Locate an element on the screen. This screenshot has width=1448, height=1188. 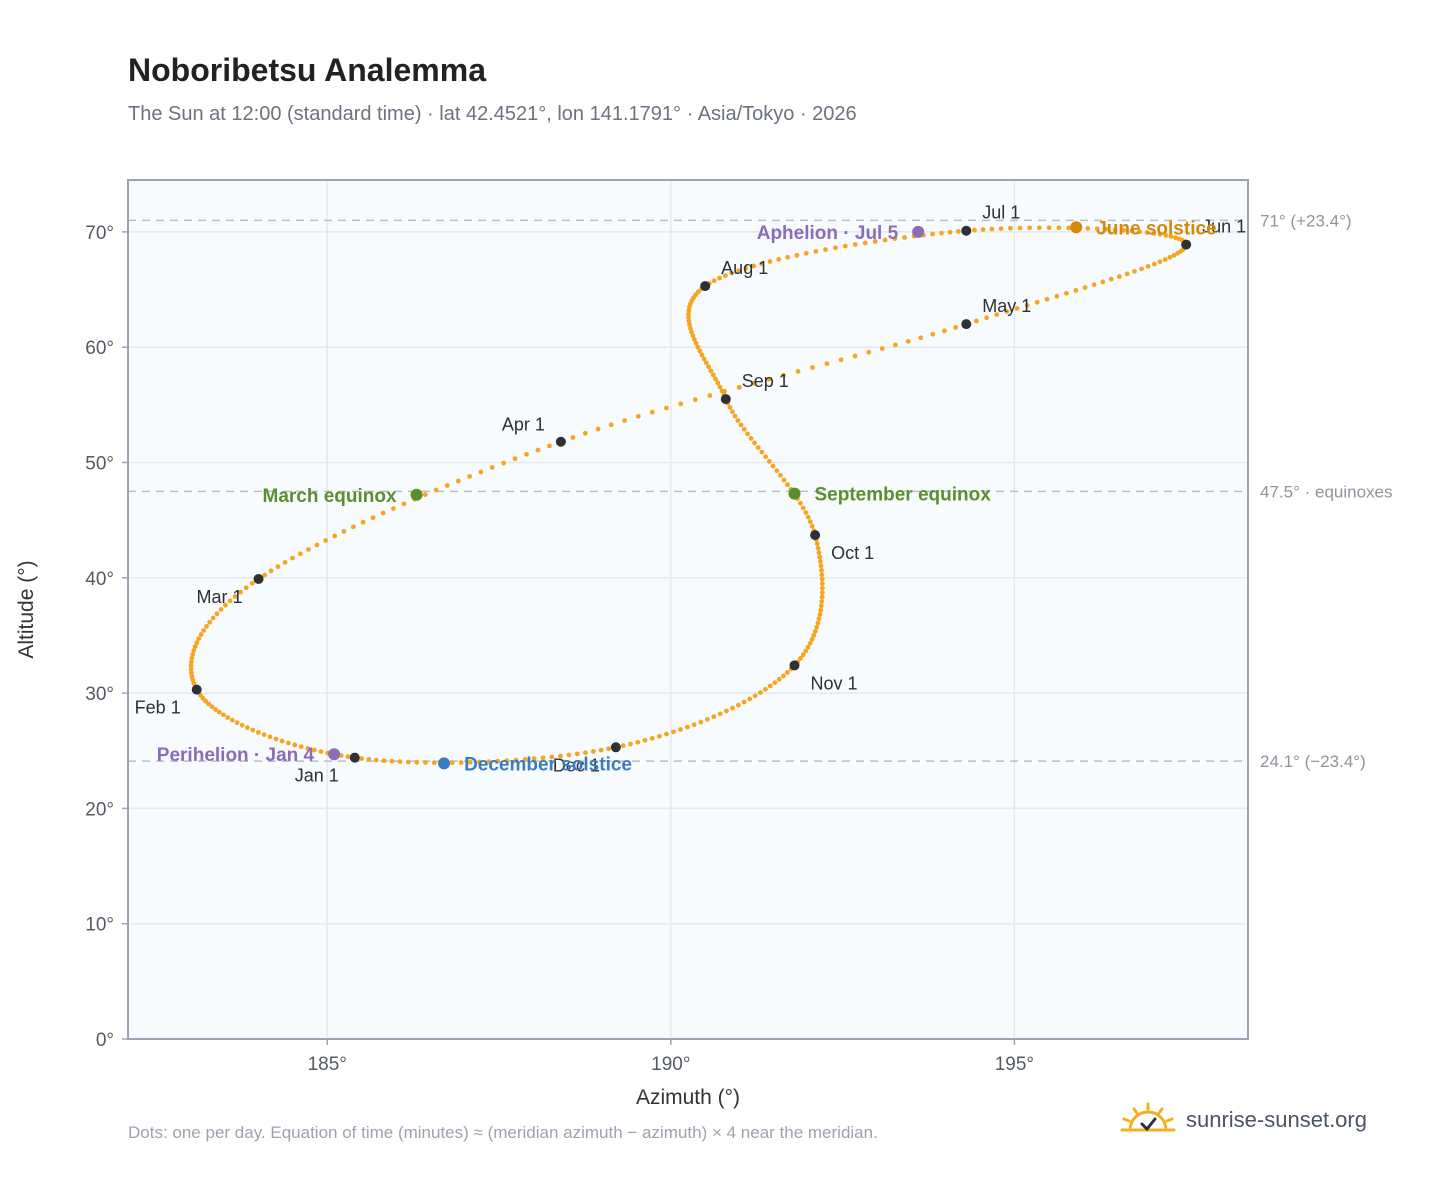
reference-line-label: 71° (+23.4°) is located at coordinates (1306, 220).